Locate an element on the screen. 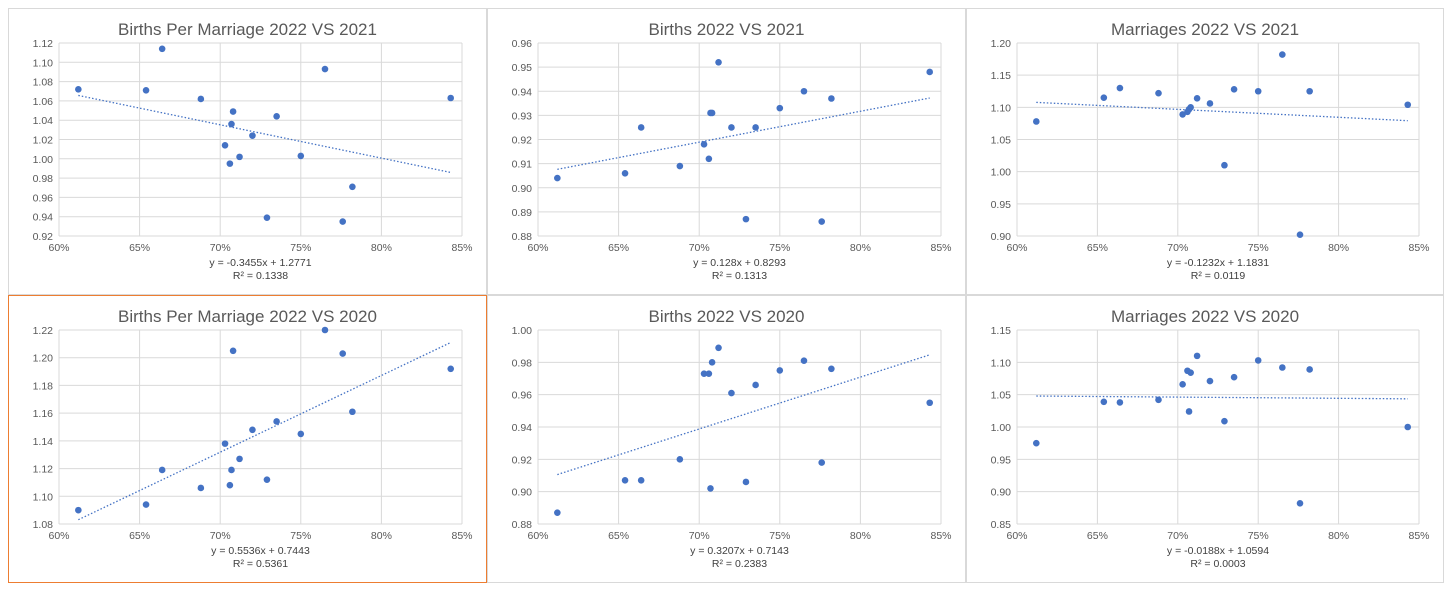 The image size is (1456, 593). trendline is located at coordinates (264, 134).